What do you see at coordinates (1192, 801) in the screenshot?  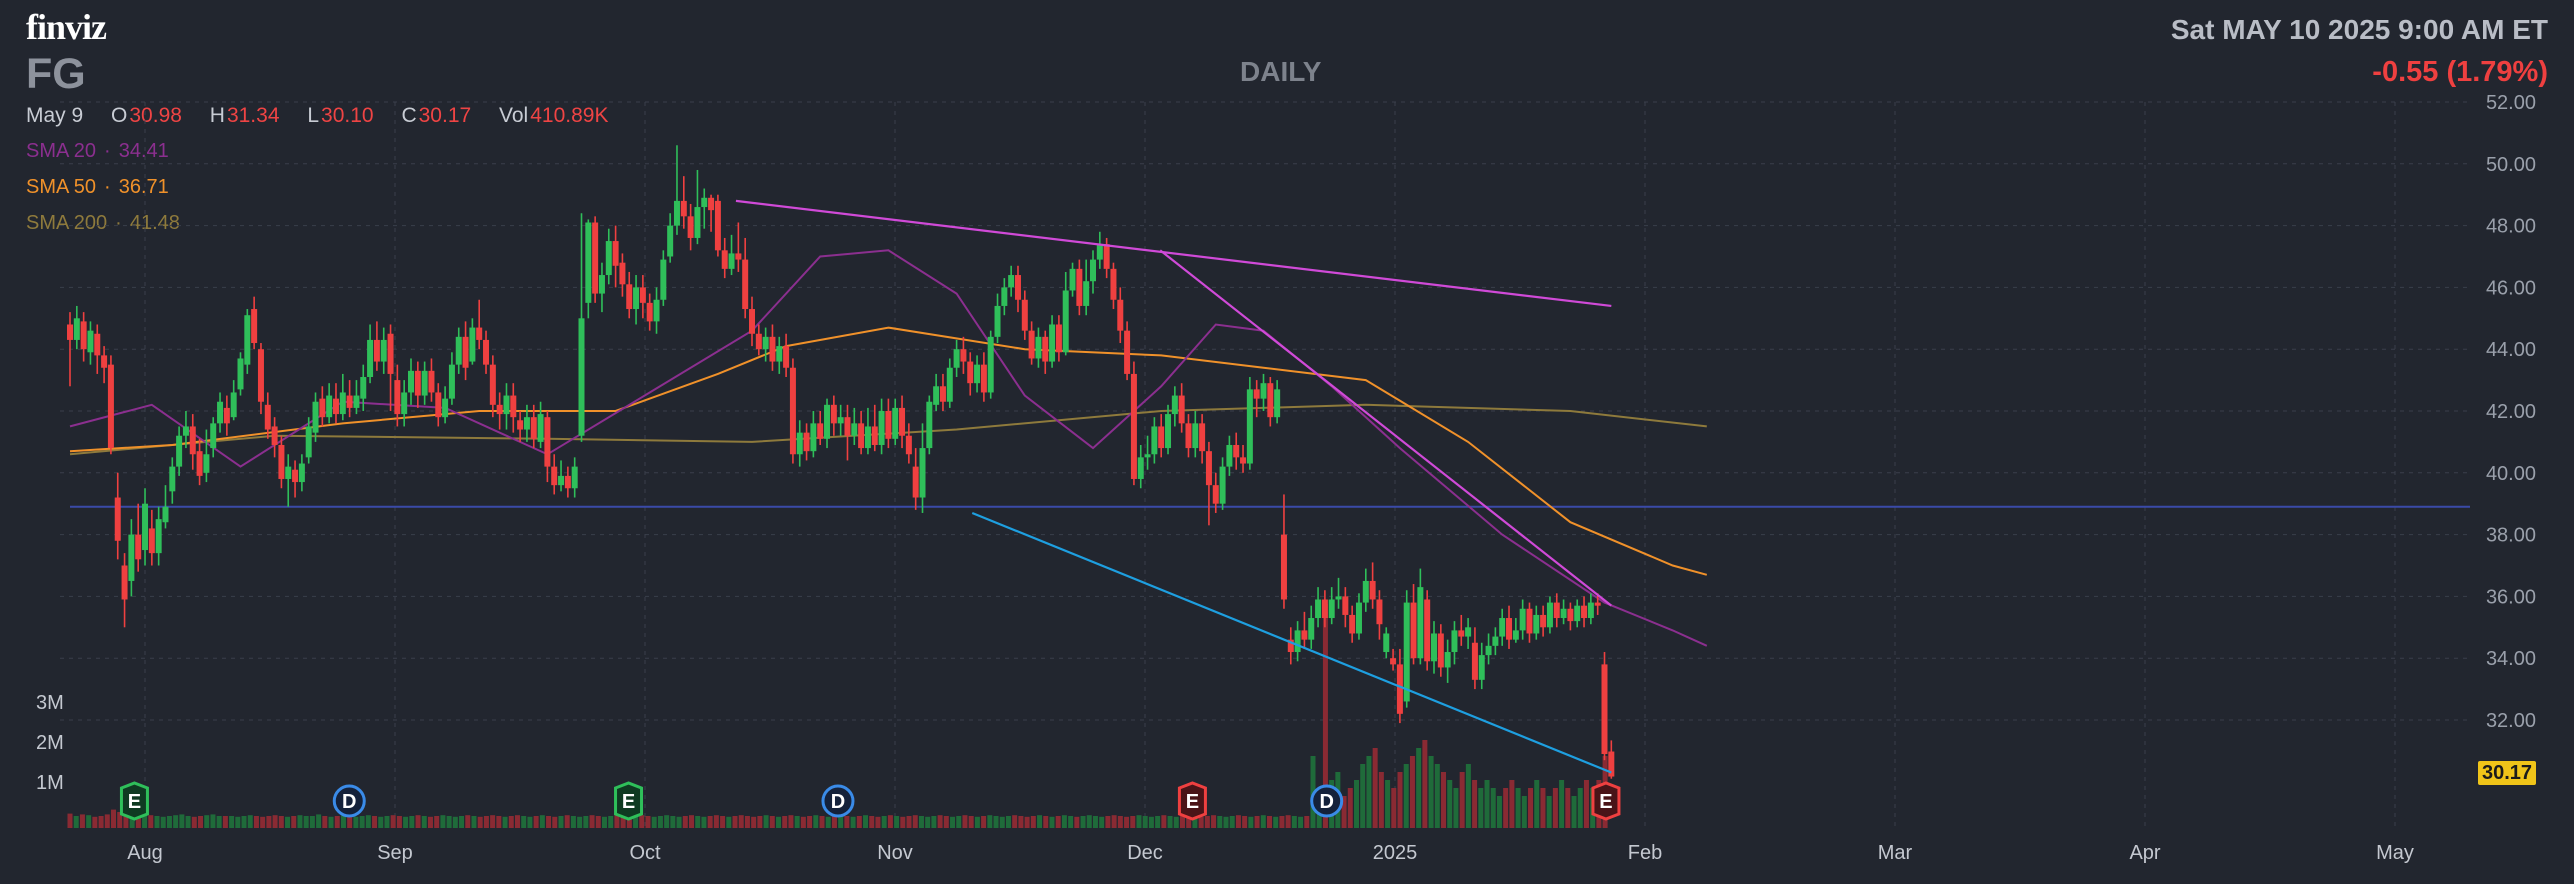 I see `event-marker-E: E` at bounding box center [1192, 801].